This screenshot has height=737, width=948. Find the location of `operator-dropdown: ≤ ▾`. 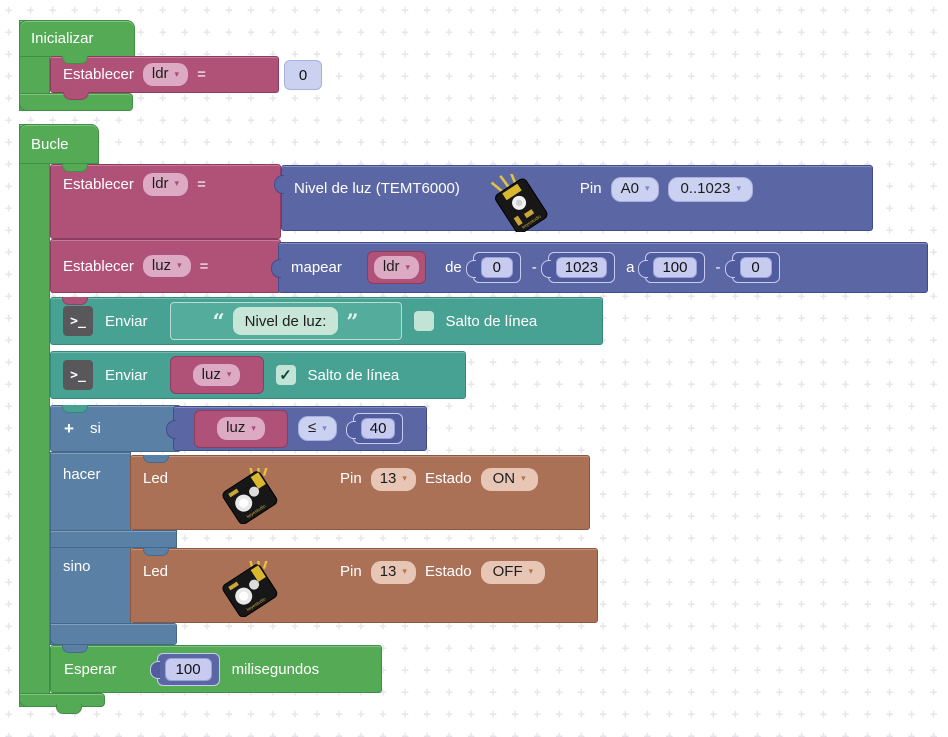

operator-dropdown: ≤ ▾ is located at coordinates (317, 428).